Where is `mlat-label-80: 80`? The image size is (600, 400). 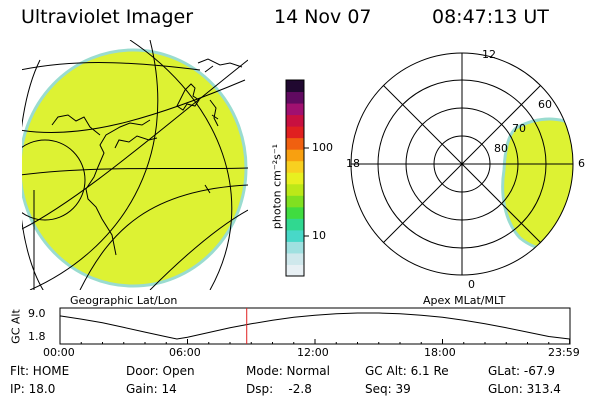 mlat-label-80: 80 is located at coordinates (501, 148).